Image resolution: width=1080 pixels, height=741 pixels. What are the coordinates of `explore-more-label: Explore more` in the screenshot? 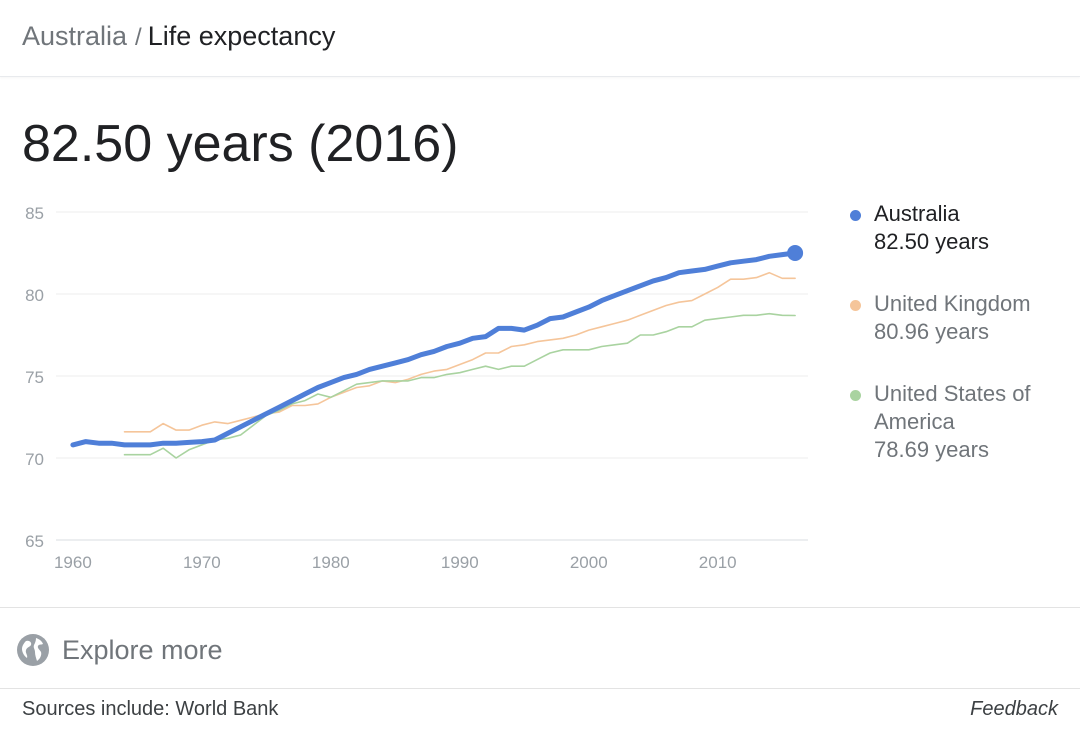 It's located at (142, 649).